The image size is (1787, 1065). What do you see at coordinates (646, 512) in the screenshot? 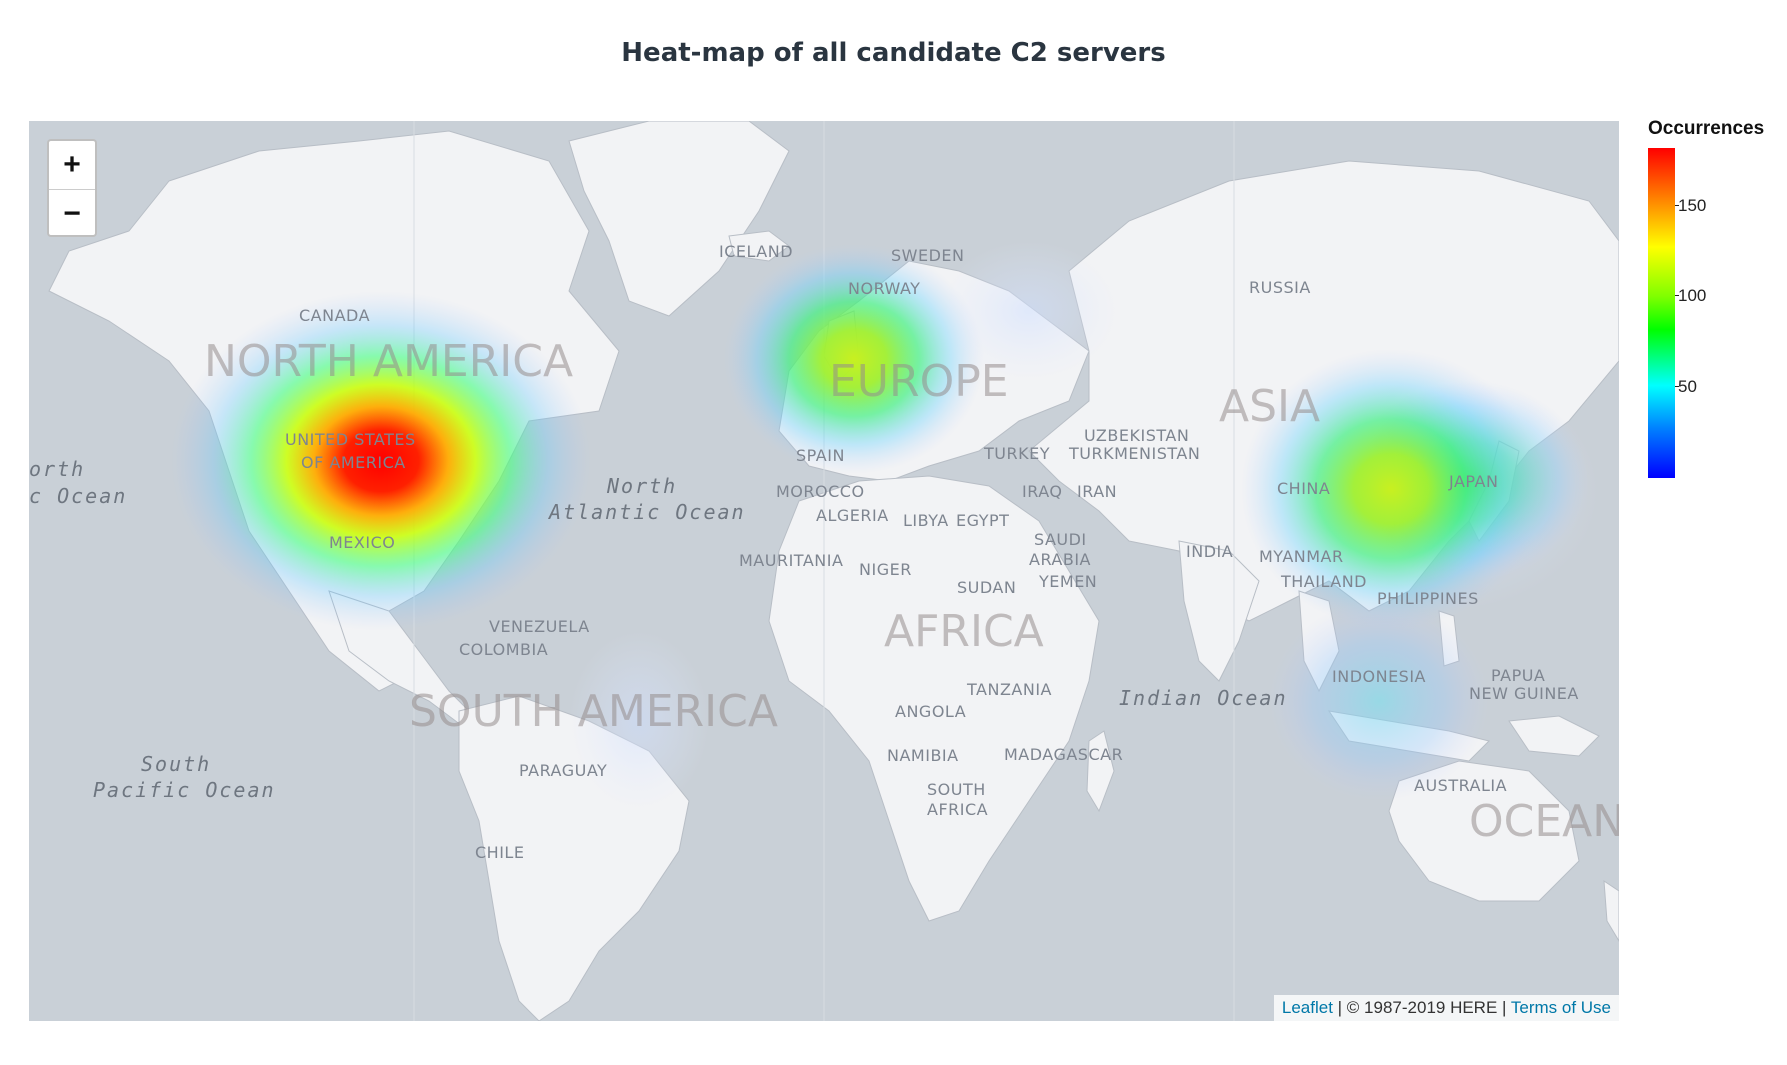
I see `label-north-atlantic-2: Atlantic Ocean` at bounding box center [646, 512].